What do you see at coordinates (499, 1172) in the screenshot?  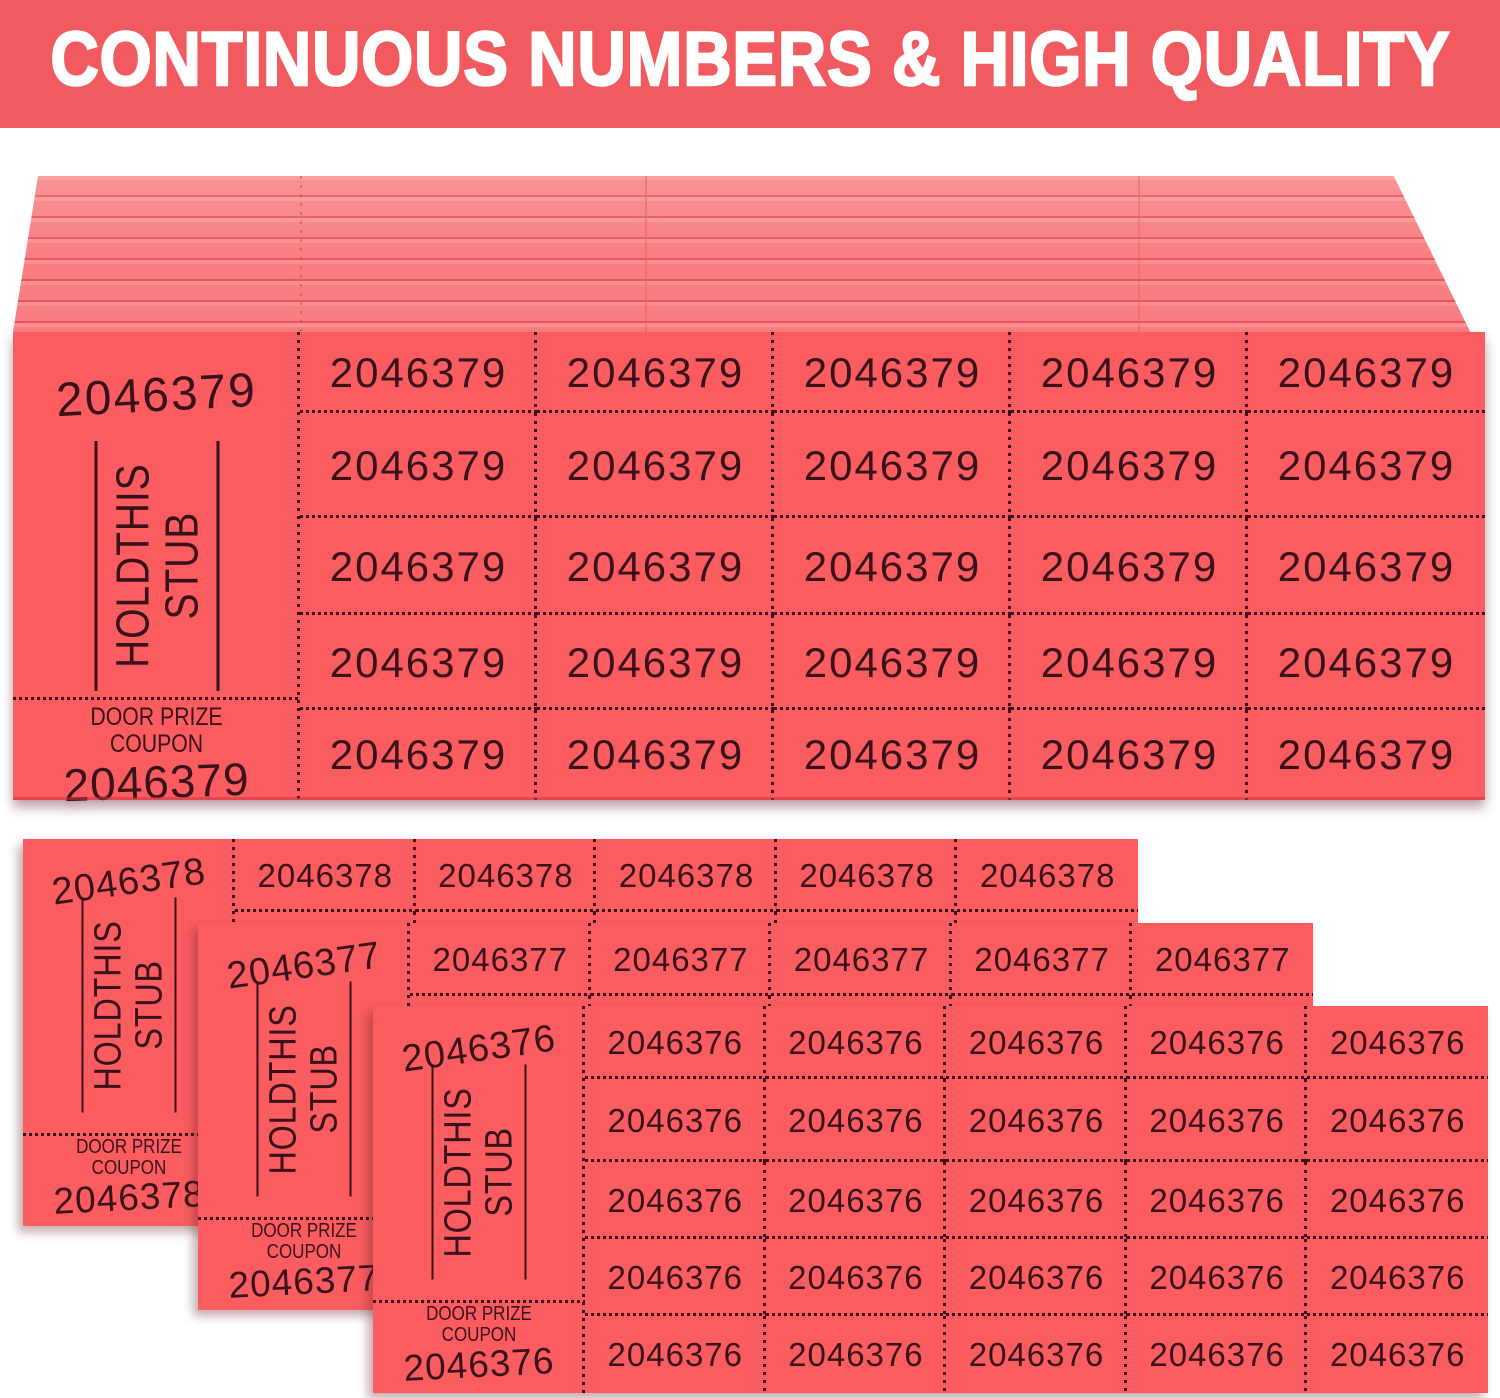 I see `stub-label-line: STUB` at bounding box center [499, 1172].